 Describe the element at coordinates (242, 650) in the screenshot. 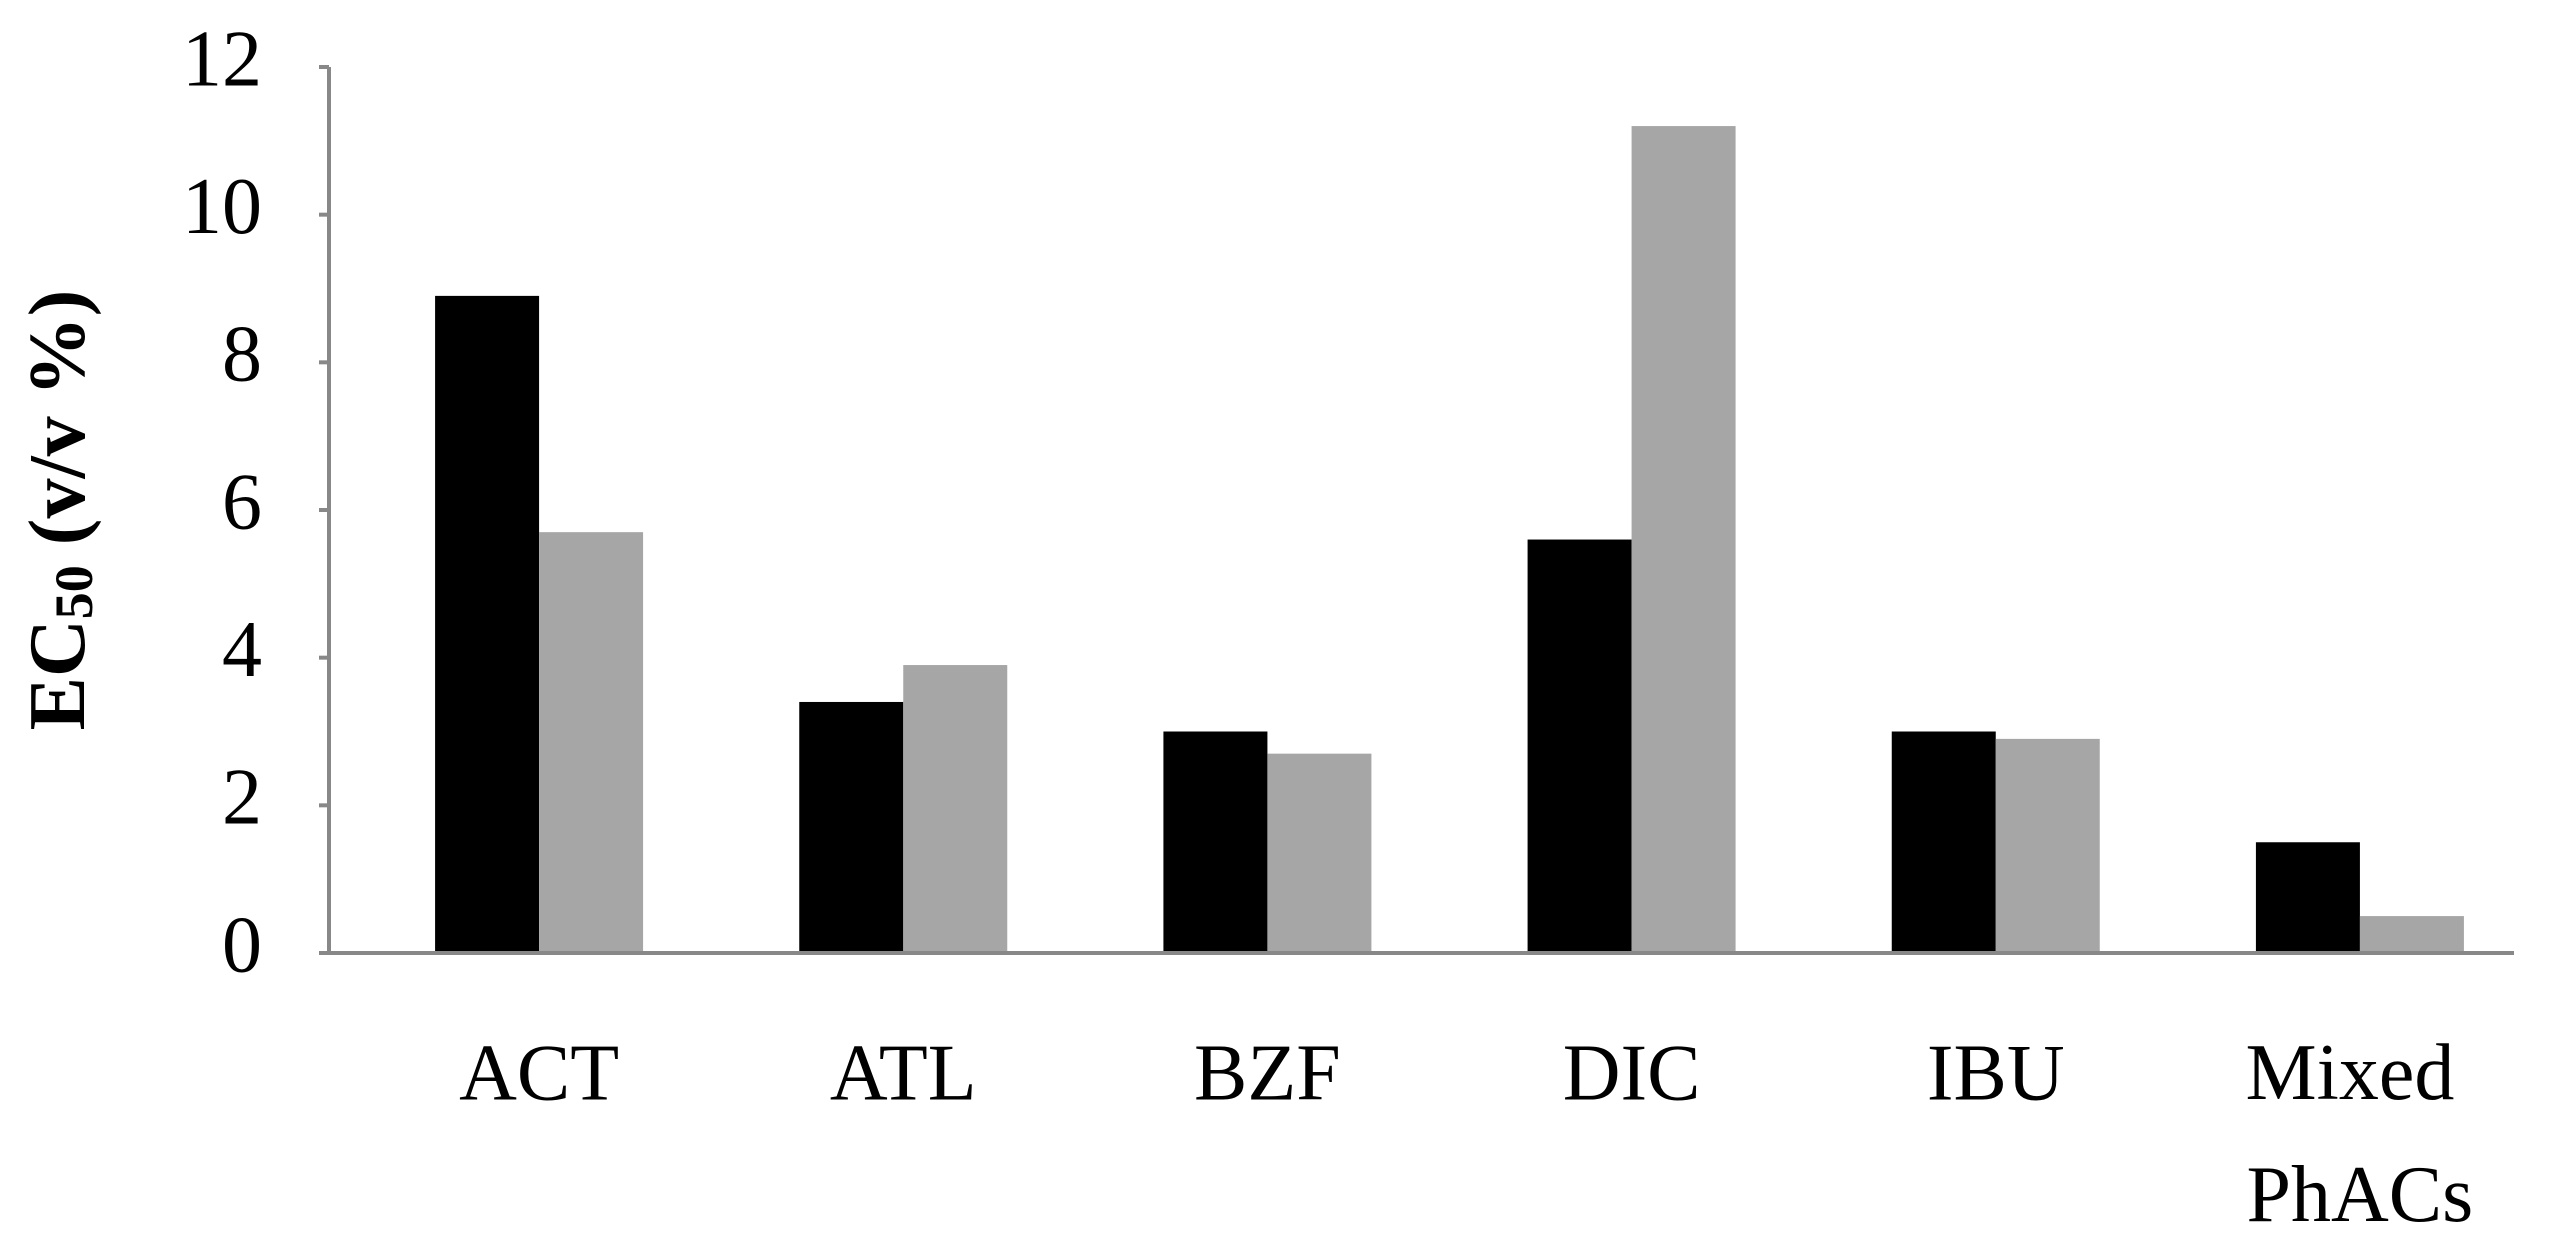

I see `y-tick-label: 4` at that location.